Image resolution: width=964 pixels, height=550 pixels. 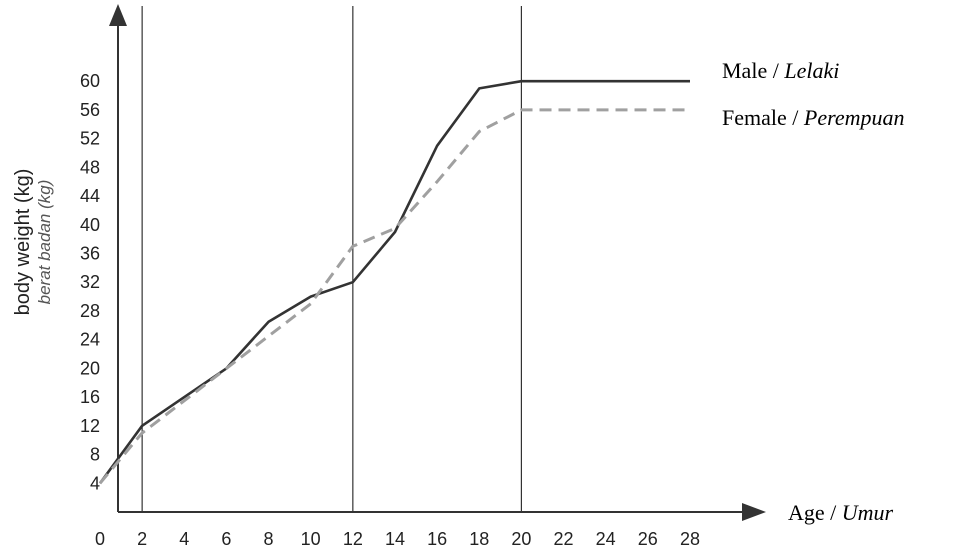 What do you see at coordinates (521, 539) in the screenshot?
I see `x-tick-label: 20` at bounding box center [521, 539].